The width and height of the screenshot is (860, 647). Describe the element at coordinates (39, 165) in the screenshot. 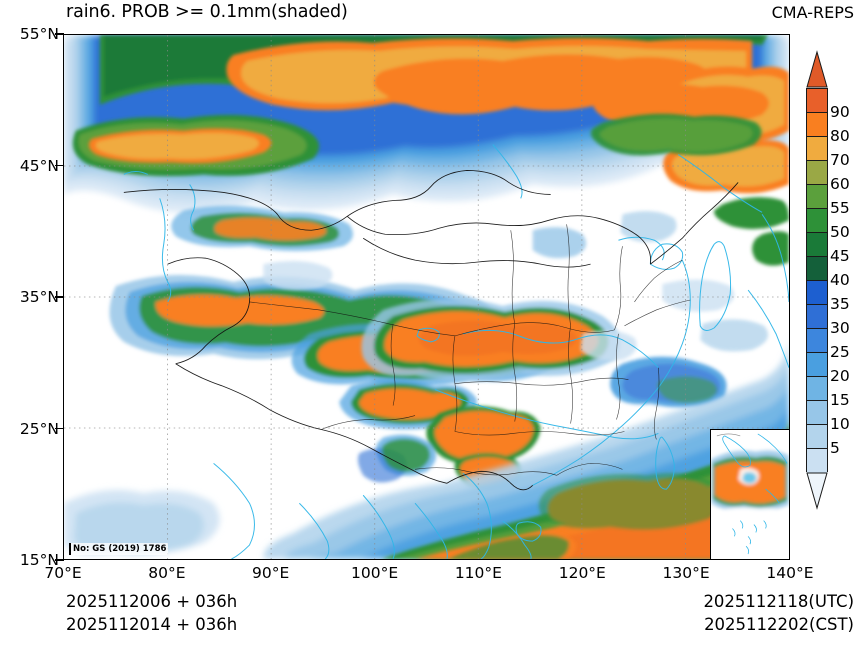

I see `y-tick-label: 45°N` at that location.